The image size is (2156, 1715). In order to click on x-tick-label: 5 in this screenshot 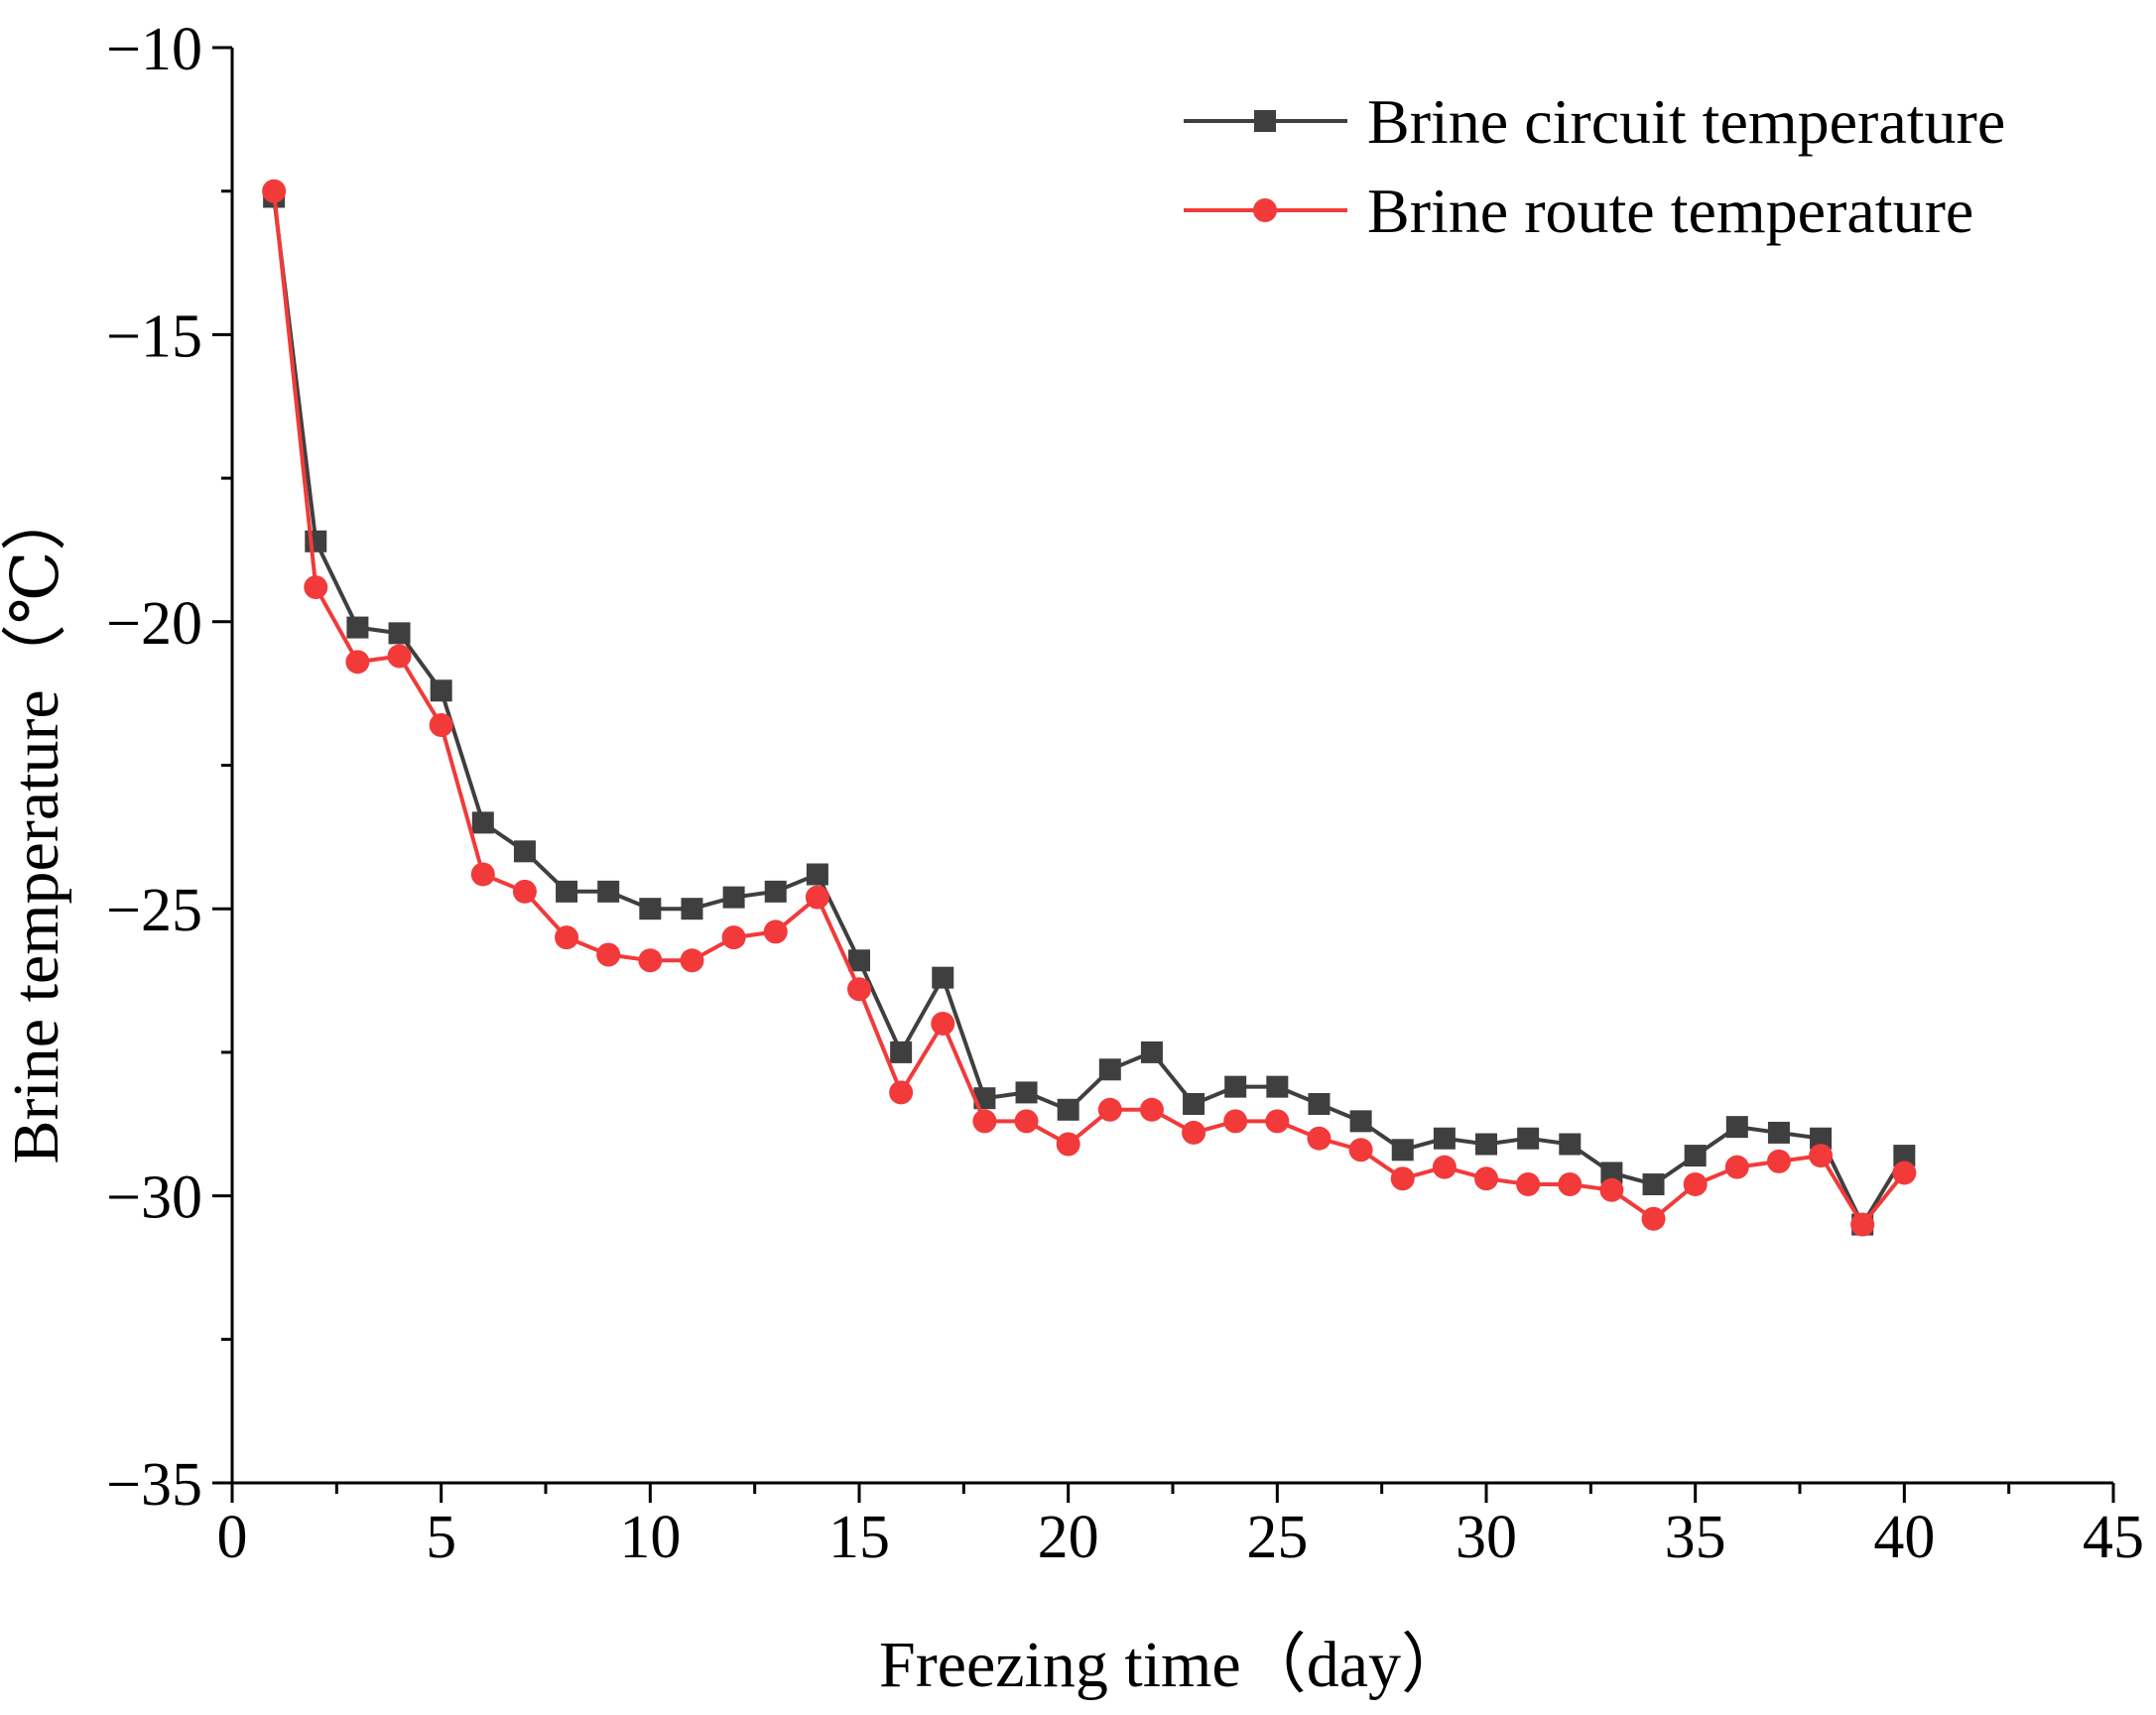, I will do `click(441, 1538)`.